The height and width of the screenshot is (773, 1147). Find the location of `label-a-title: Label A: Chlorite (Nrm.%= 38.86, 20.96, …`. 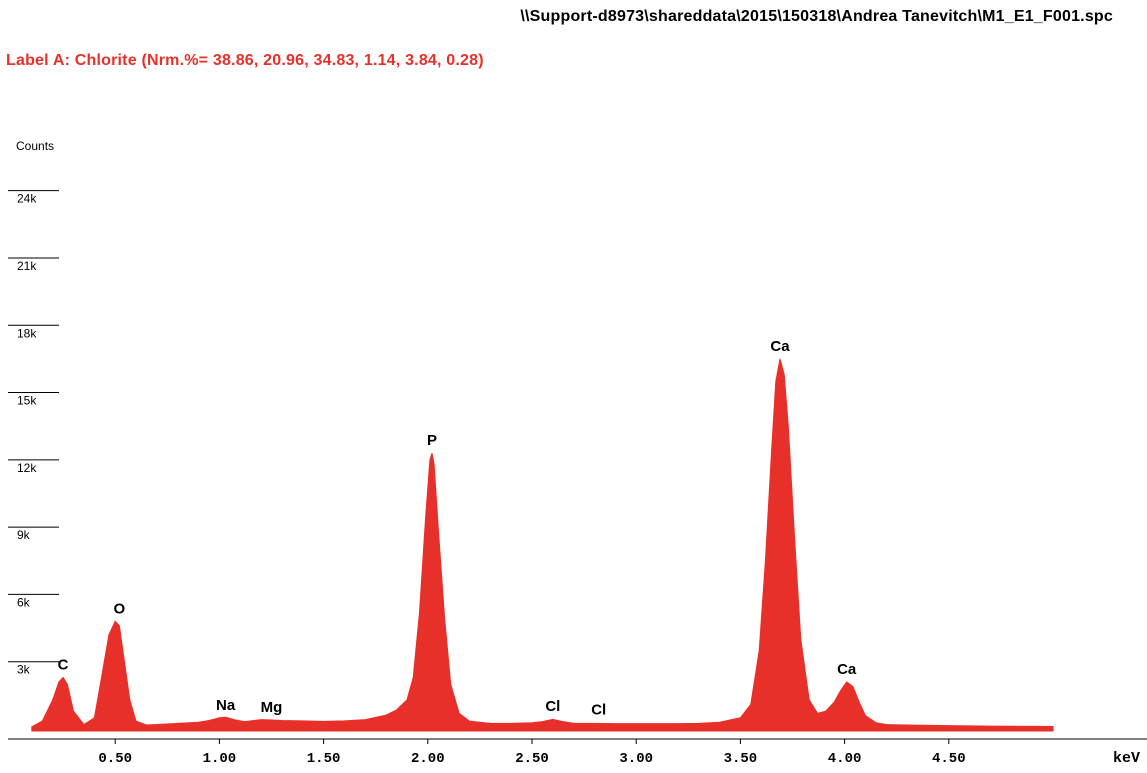

label-a-title: Label A: Chlorite (Nrm.%= 38.86, 20.96, … is located at coordinates (245, 60).